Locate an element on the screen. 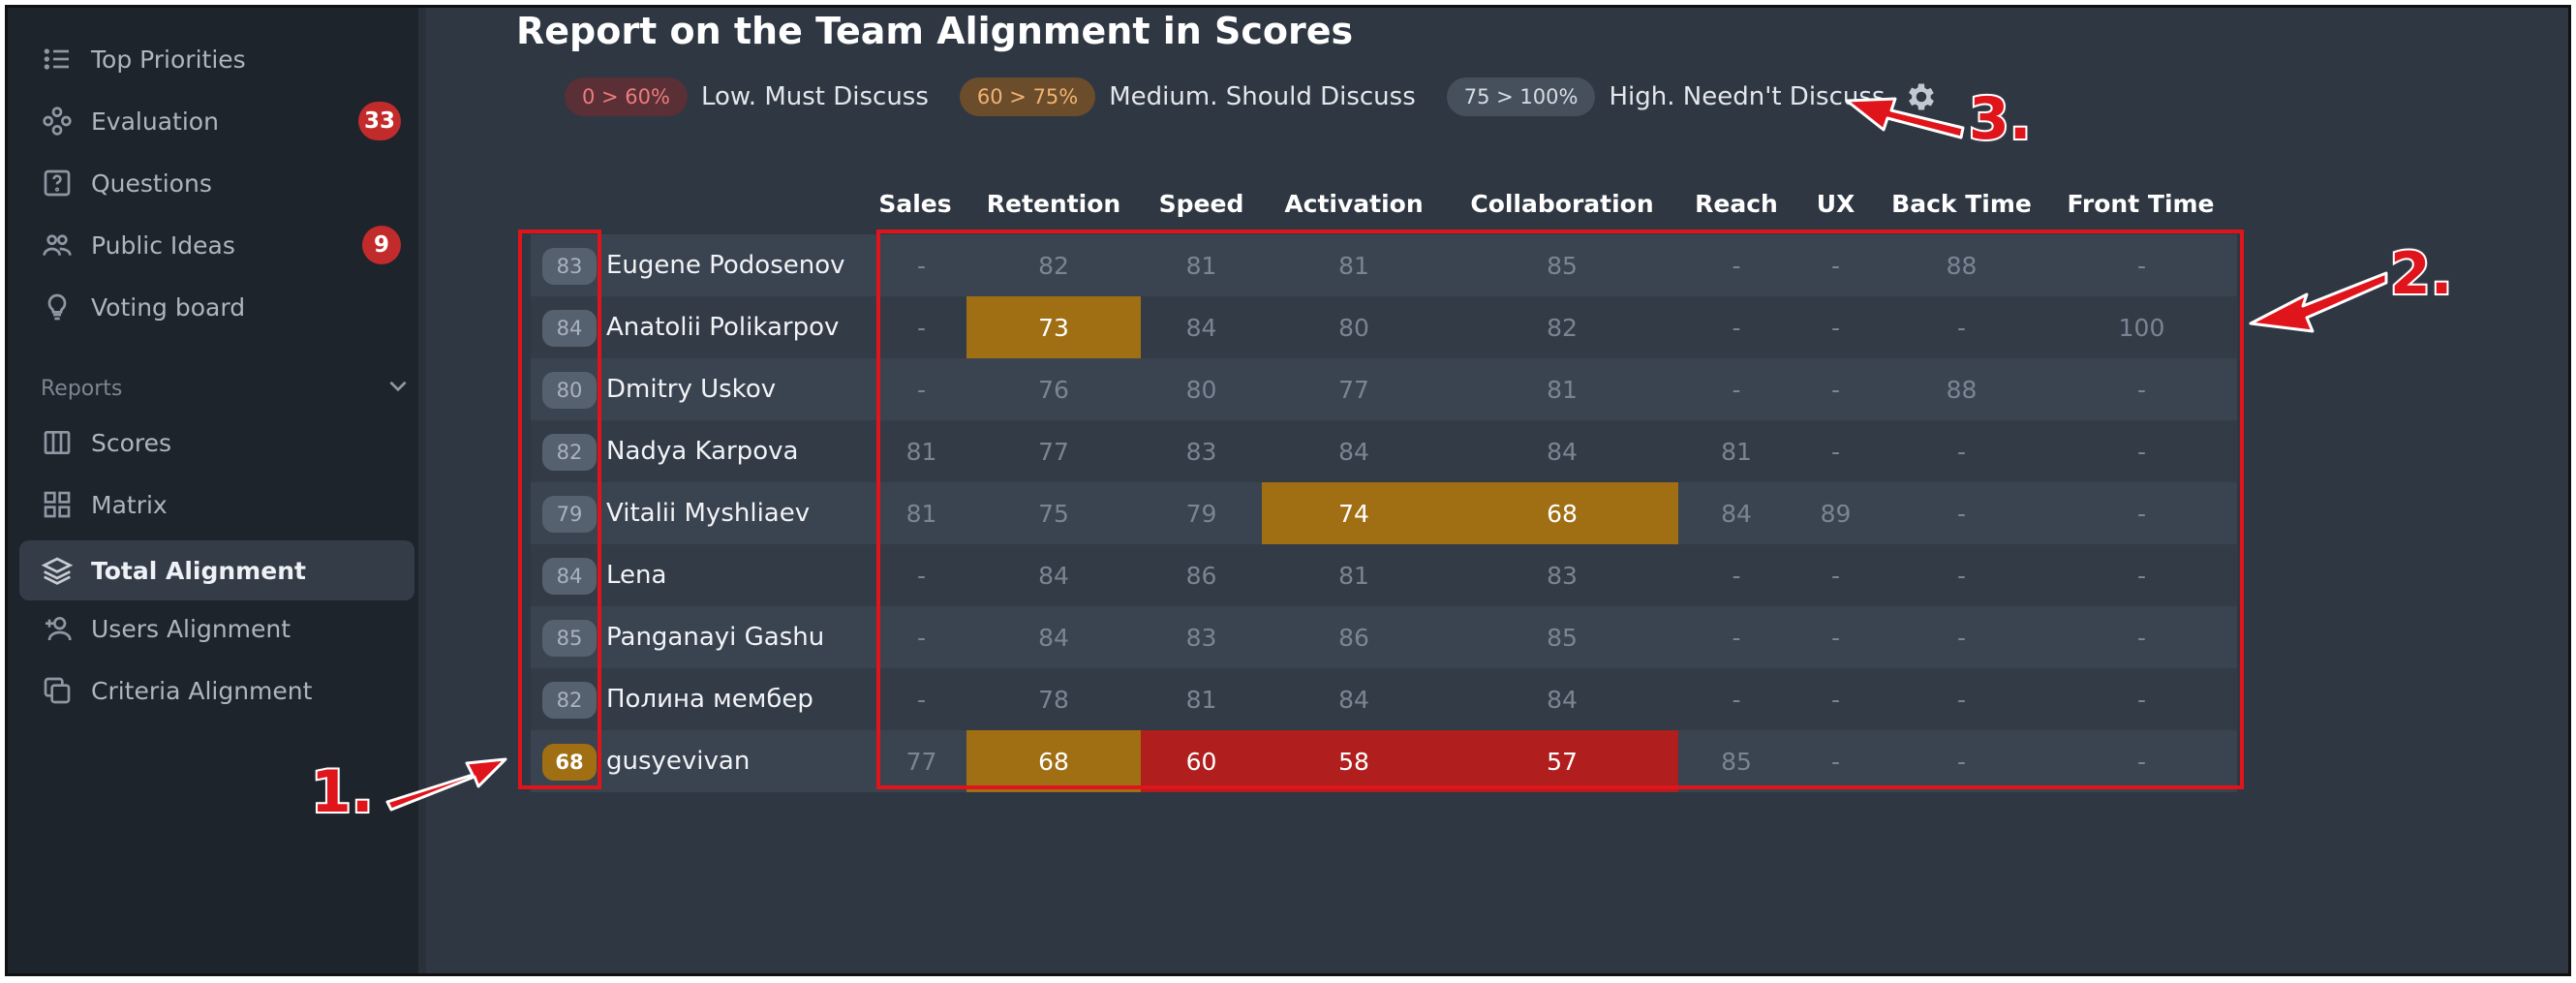 This screenshot has width=2576, height=983. sidebar-item-total-alignment: Total Alignment is located at coordinates (216, 570).